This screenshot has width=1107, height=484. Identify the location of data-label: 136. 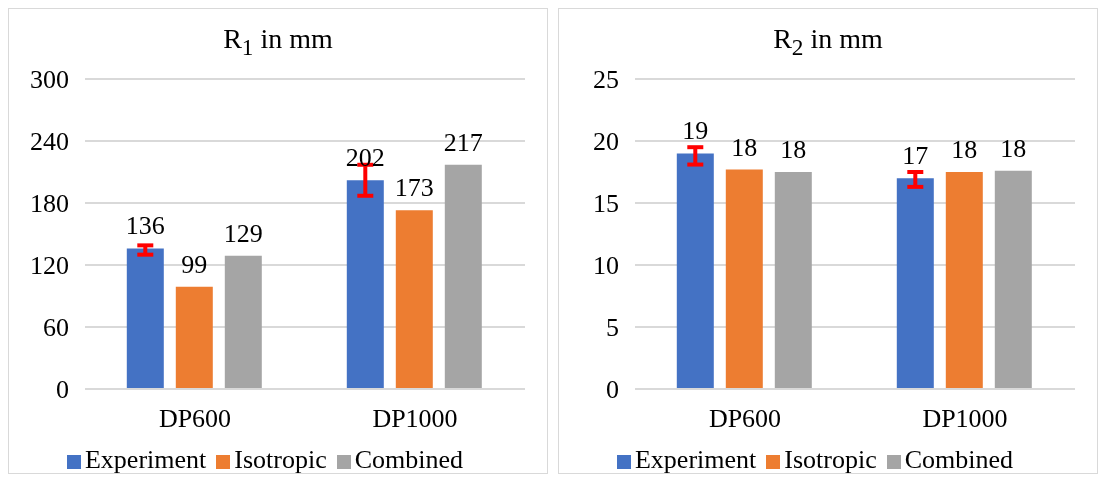
(145, 226).